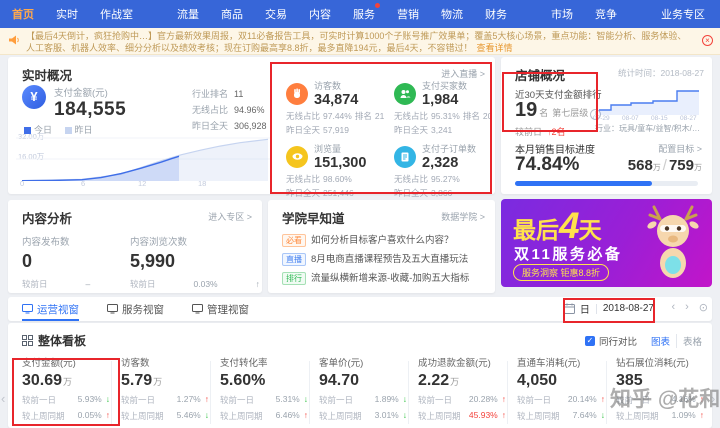  I want to click on realtime-area-chart, so click(144, 159).